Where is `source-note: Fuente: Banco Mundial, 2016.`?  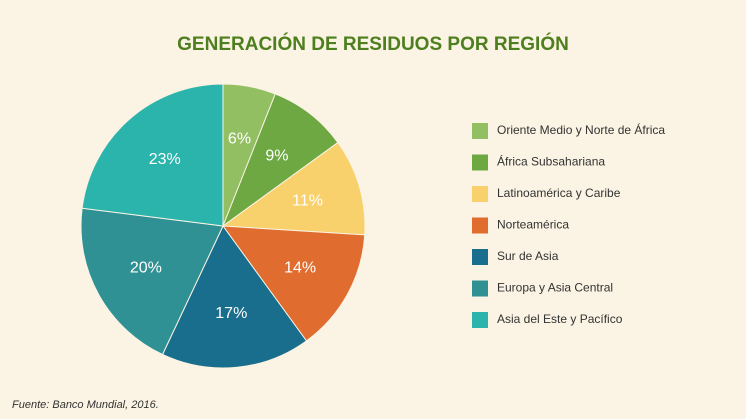 source-note: Fuente: Banco Mundial, 2016. is located at coordinates (85, 405).